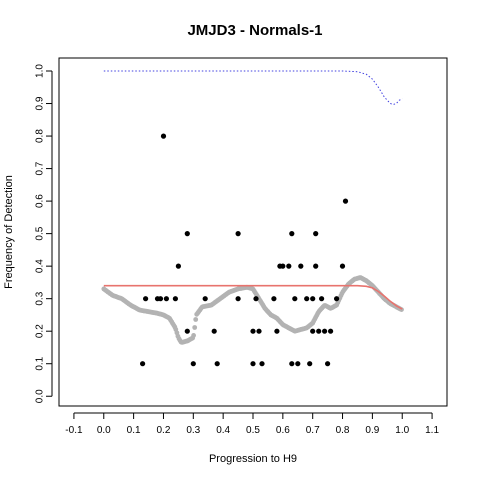 This screenshot has width=480, height=480. I want to click on x-tick-label: -0.1, so click(74, 430).